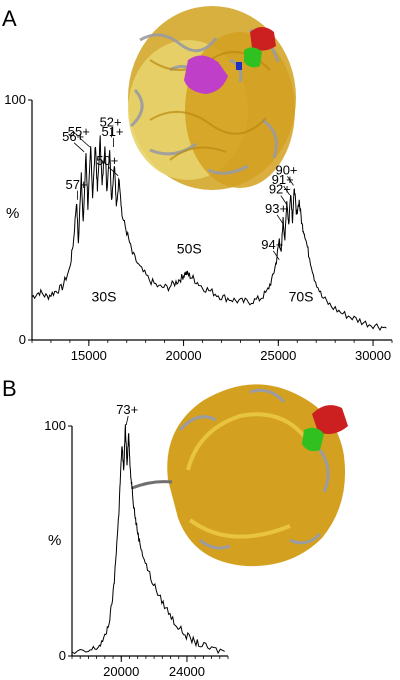 Image resolution: width=400 pixels, height=680 pixels. I want to click on spectrum-line, so click(148, 539).